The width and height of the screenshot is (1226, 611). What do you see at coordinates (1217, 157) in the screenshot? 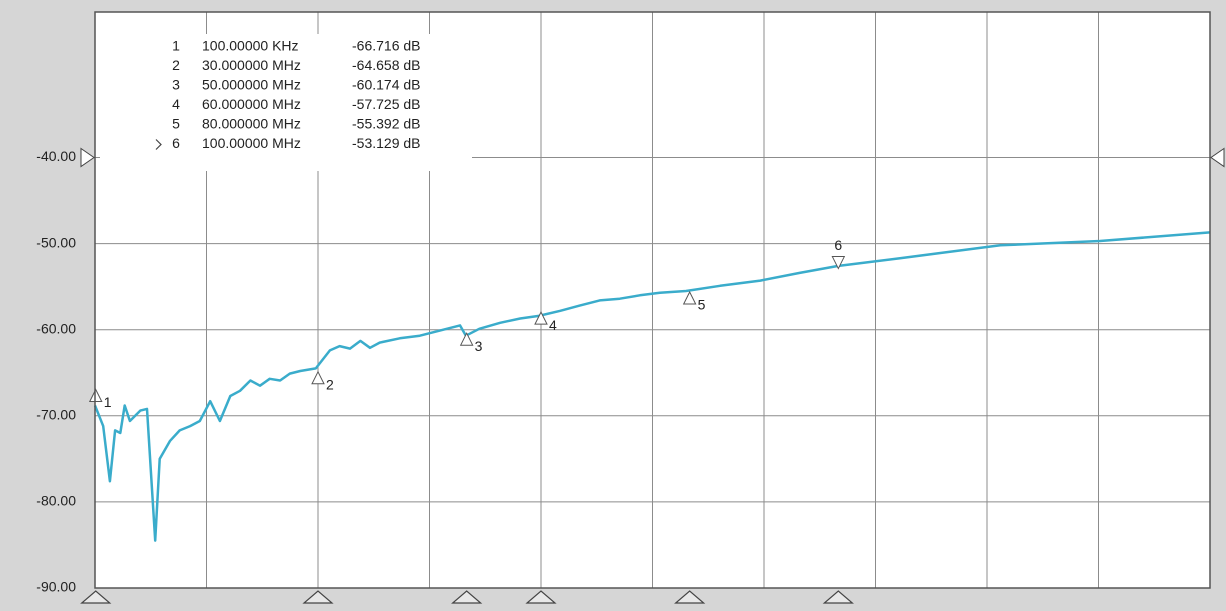
I see `reference-arrow-right` at bounding box center [1217, 157].